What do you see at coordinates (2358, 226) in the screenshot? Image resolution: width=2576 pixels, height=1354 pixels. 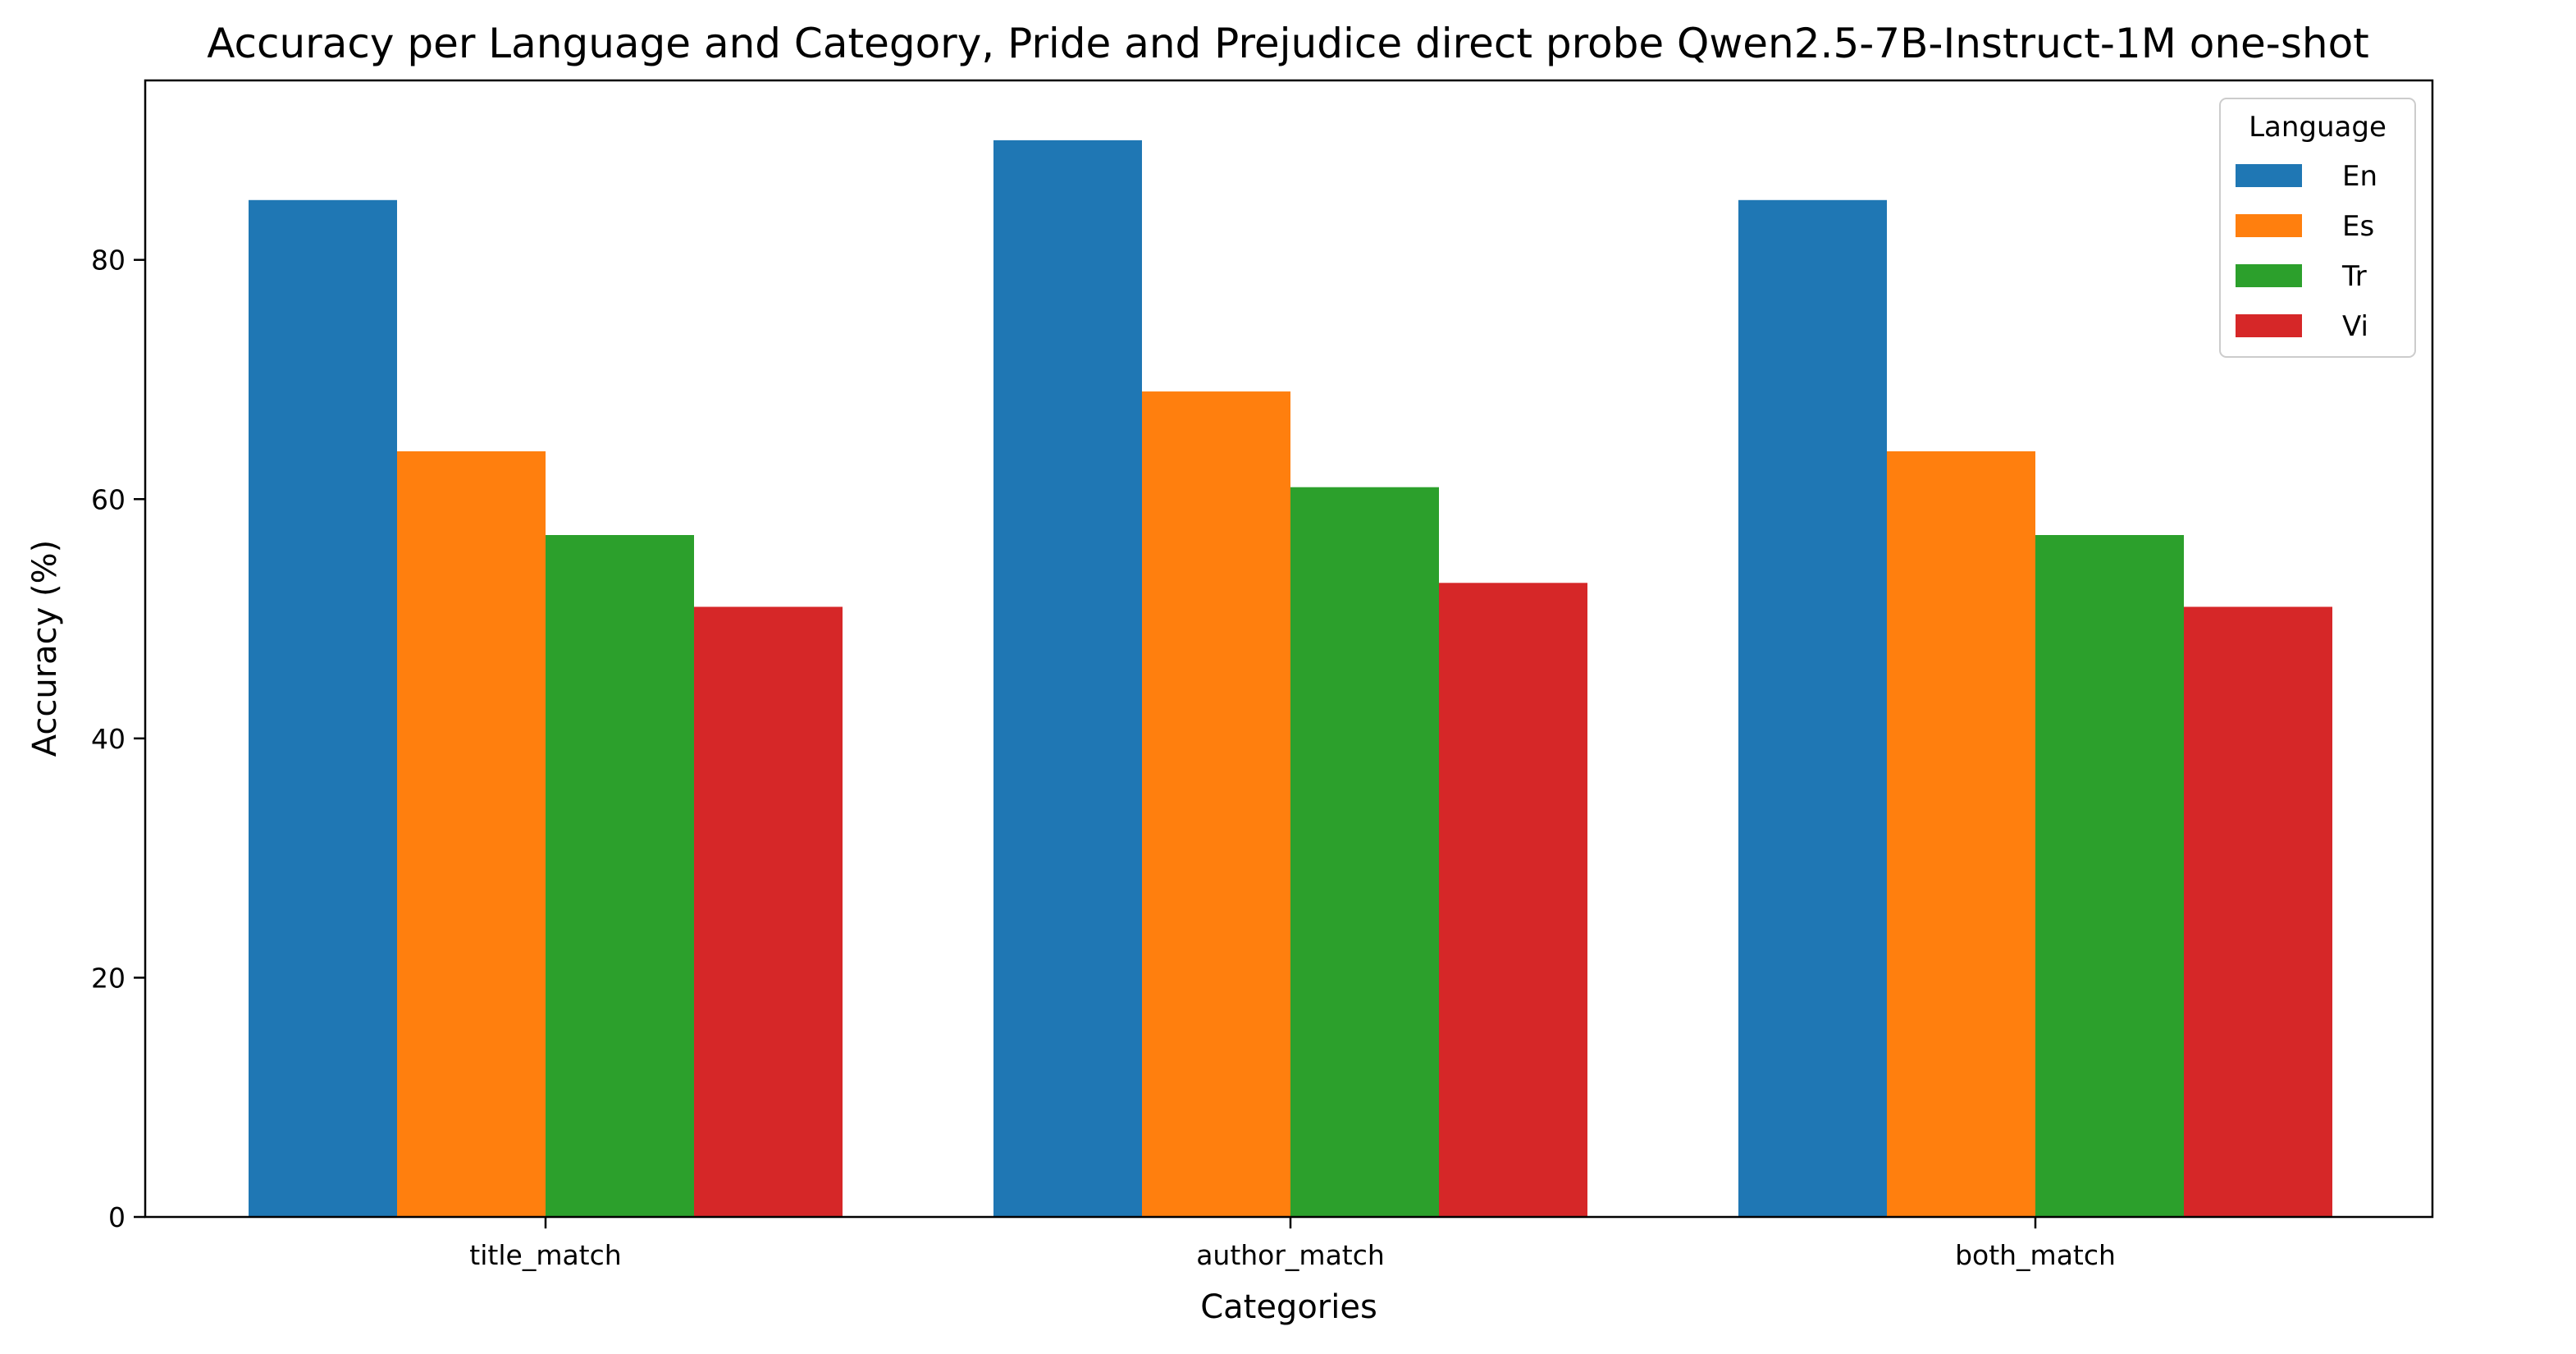 I see `legend-label-es: Es` at bounding box center [2358, 226].